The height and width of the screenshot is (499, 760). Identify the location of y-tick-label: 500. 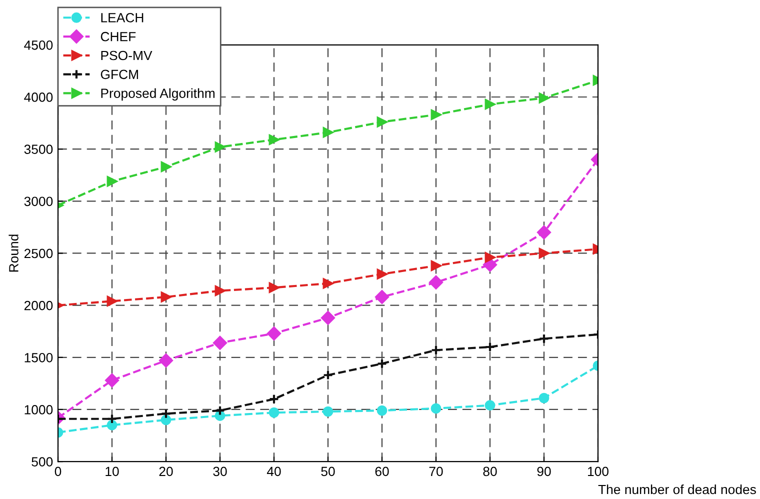
(42, 461).